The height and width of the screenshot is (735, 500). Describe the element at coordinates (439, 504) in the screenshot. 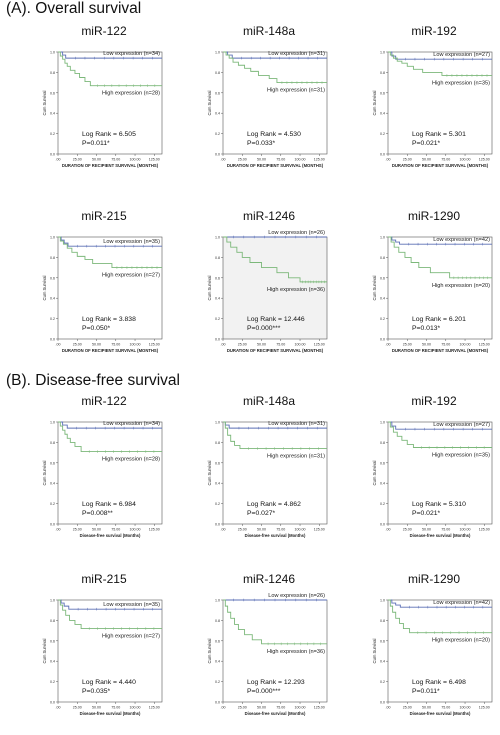

I see `log-rank-text: Log Rank = 5.310` at that location.